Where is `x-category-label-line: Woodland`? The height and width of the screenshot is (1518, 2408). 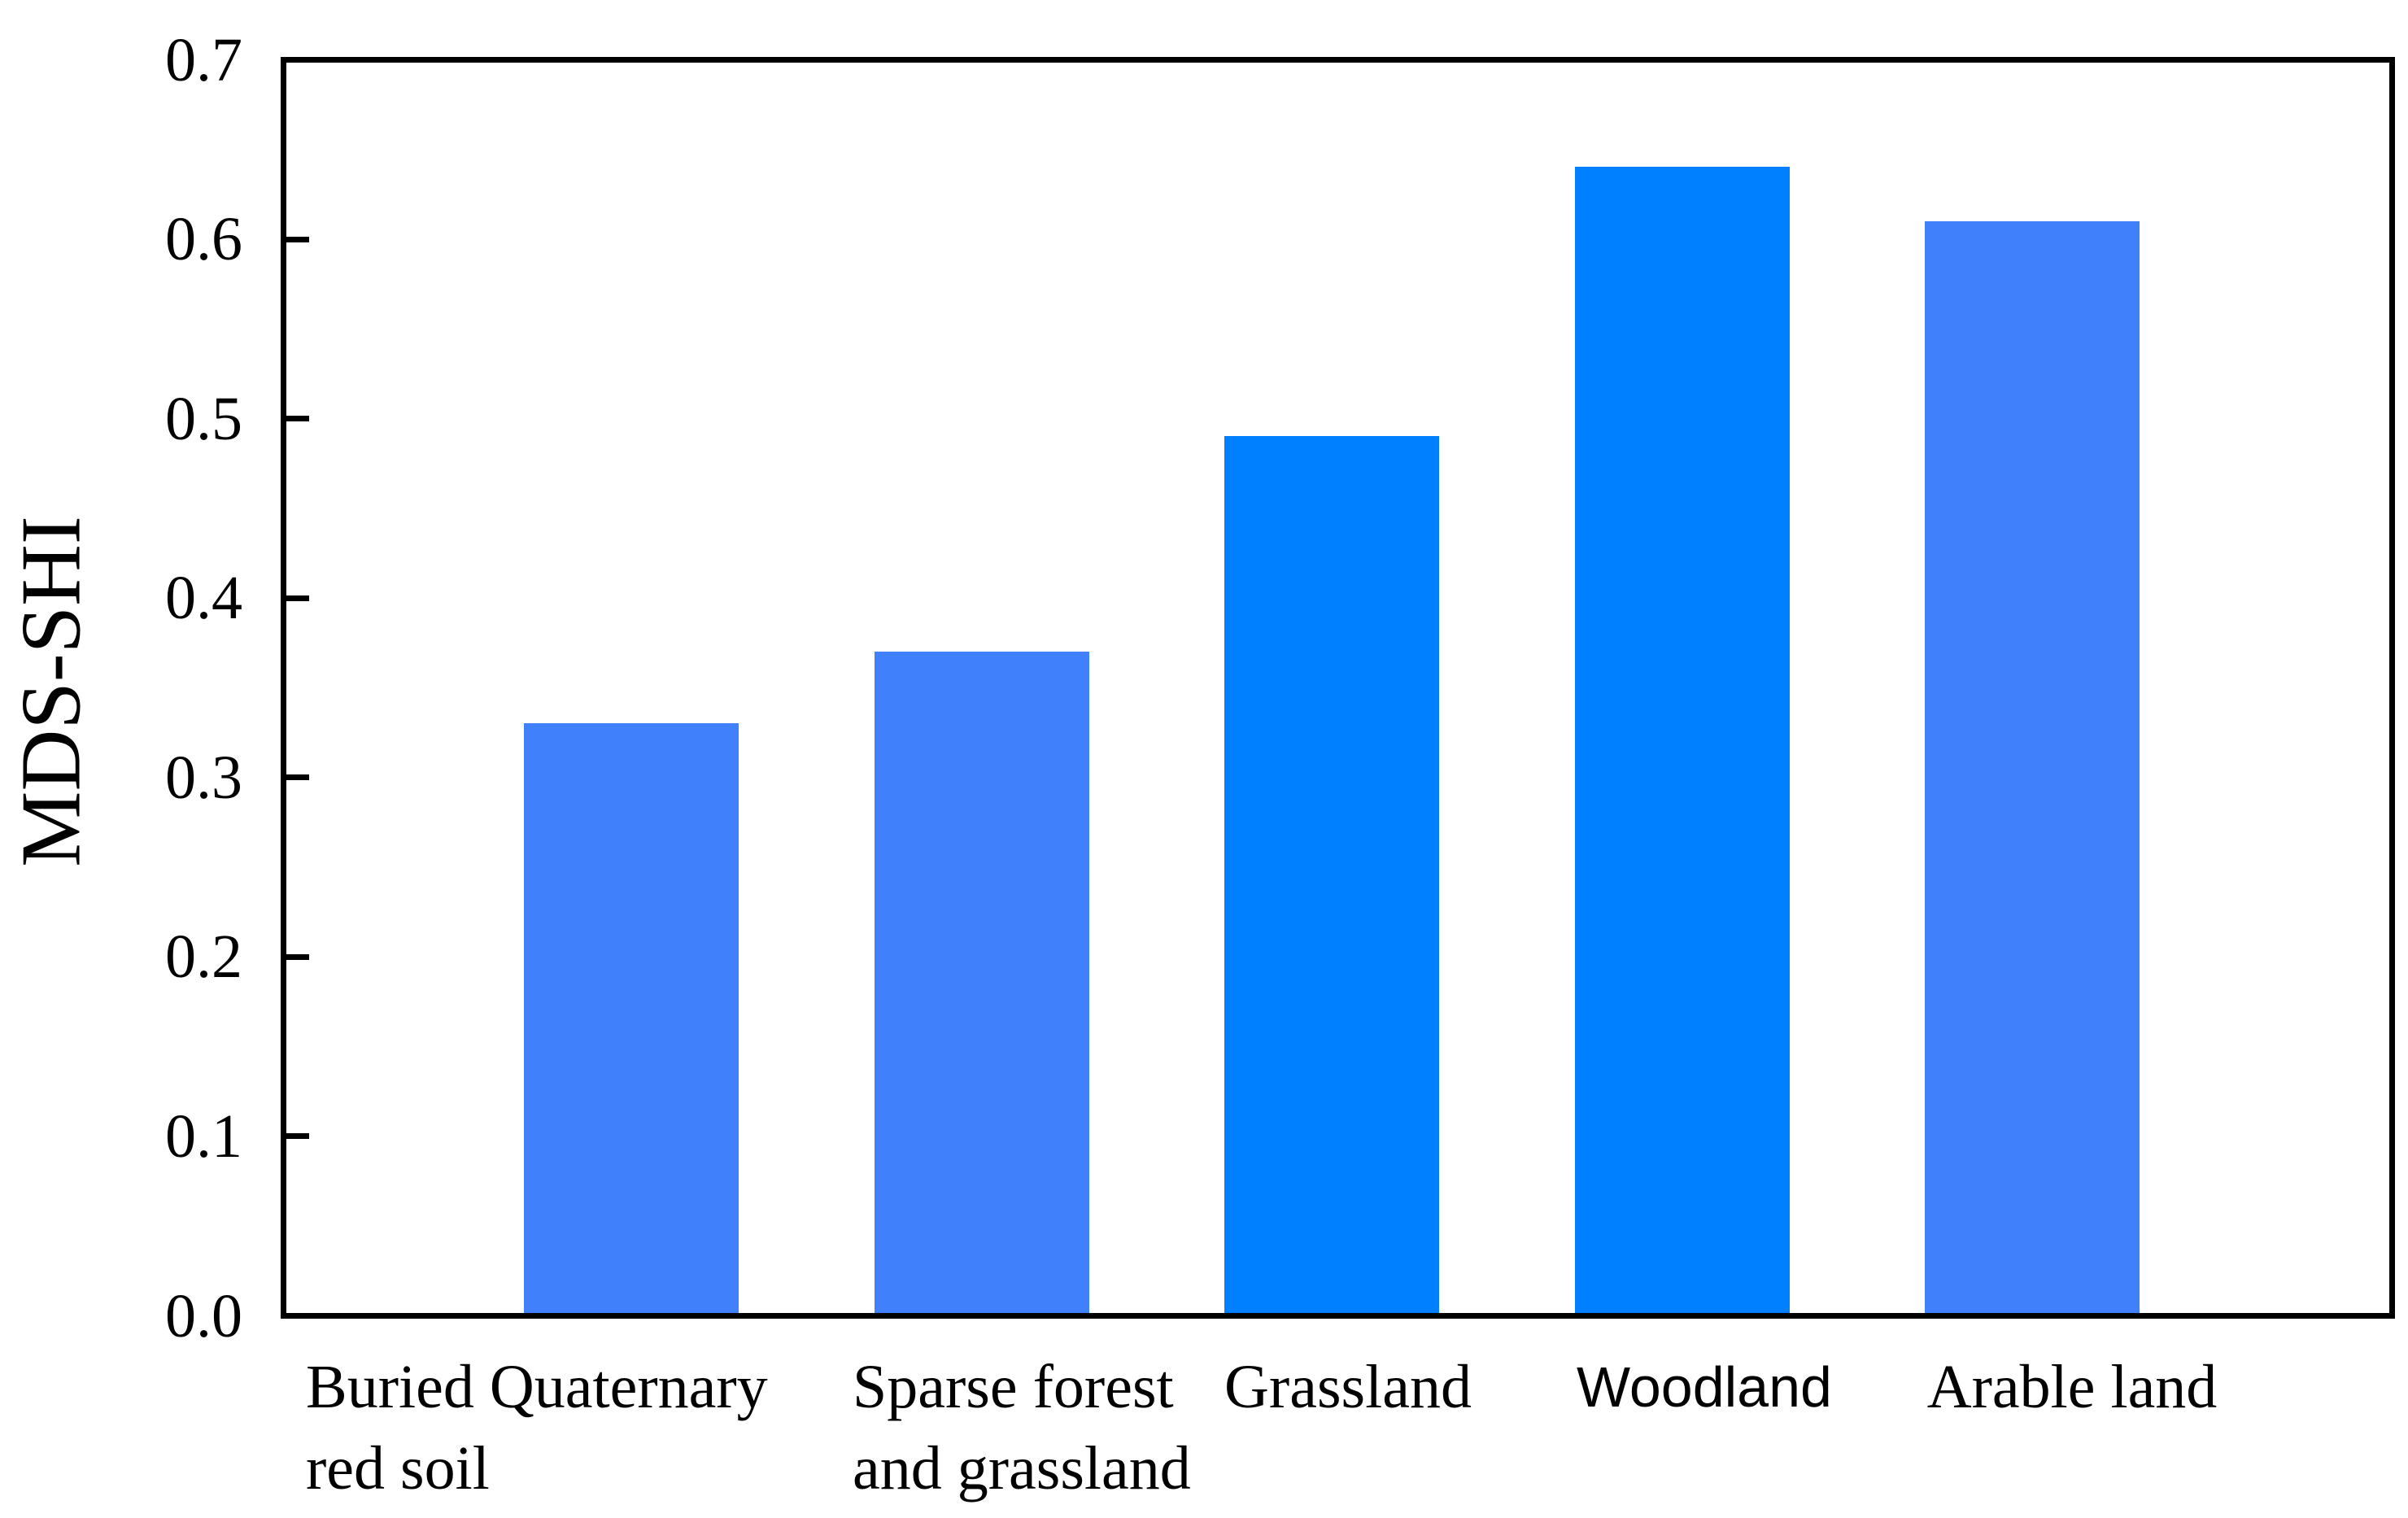
x-category-label-line: Woodland is located at coordinates (1704, 1387).